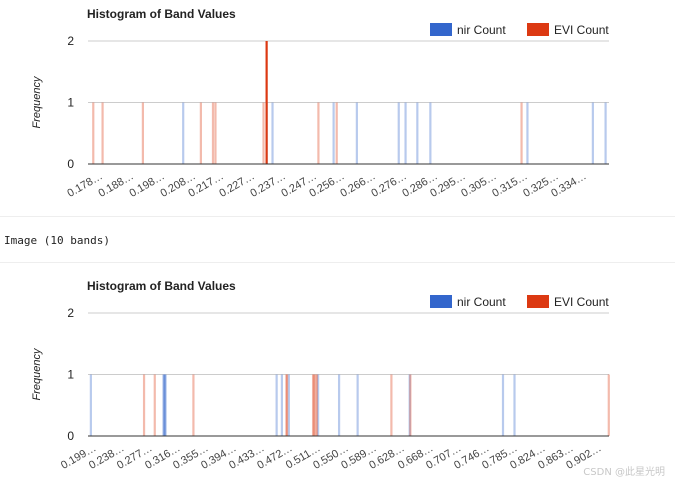 The width and height of the screenshot is (675, 485). I want to click on divider-bottom, so click(337, 262).